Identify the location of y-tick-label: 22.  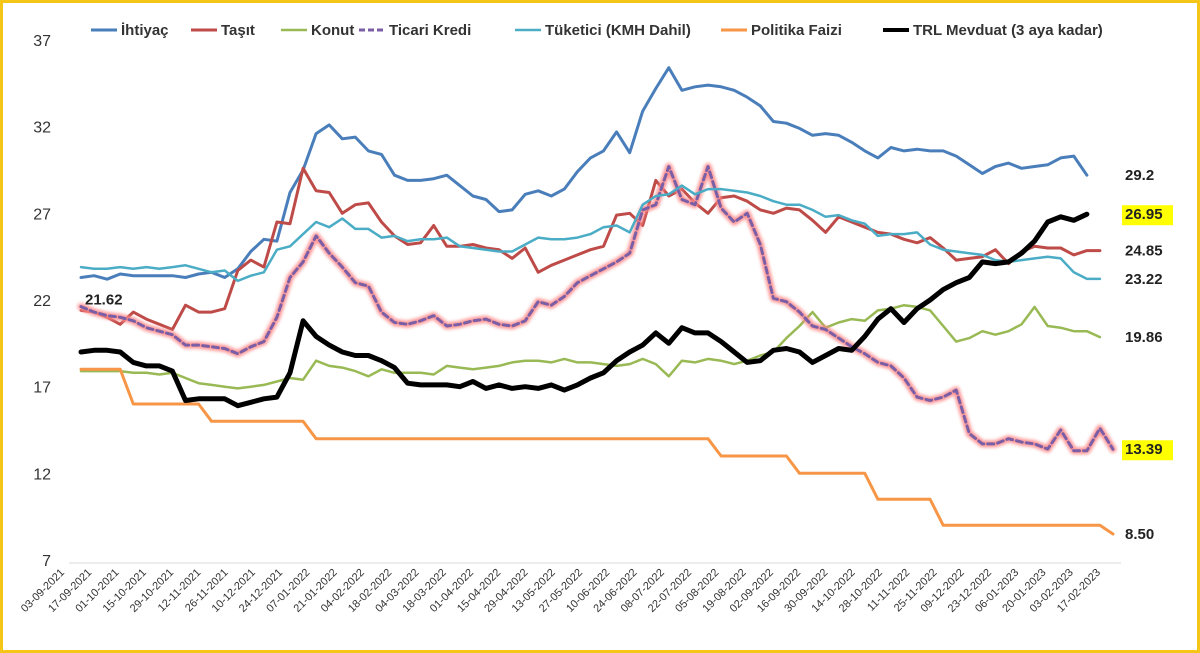
(42, 301).